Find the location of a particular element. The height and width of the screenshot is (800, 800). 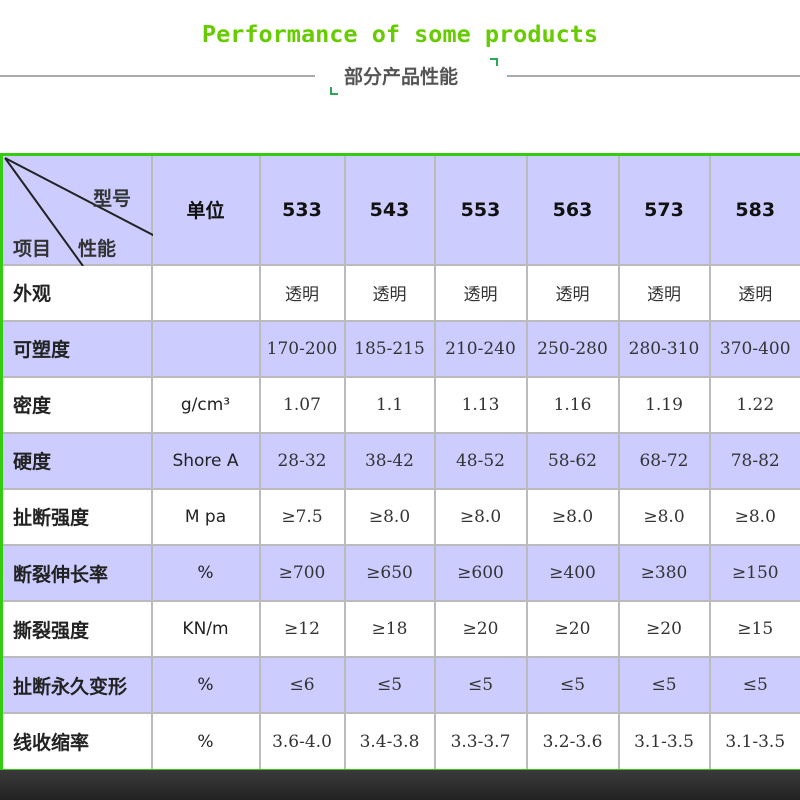

header-row: 型号项目 性能 单位 533 543 553 563 573 583 is located at coordinates (400, 209).